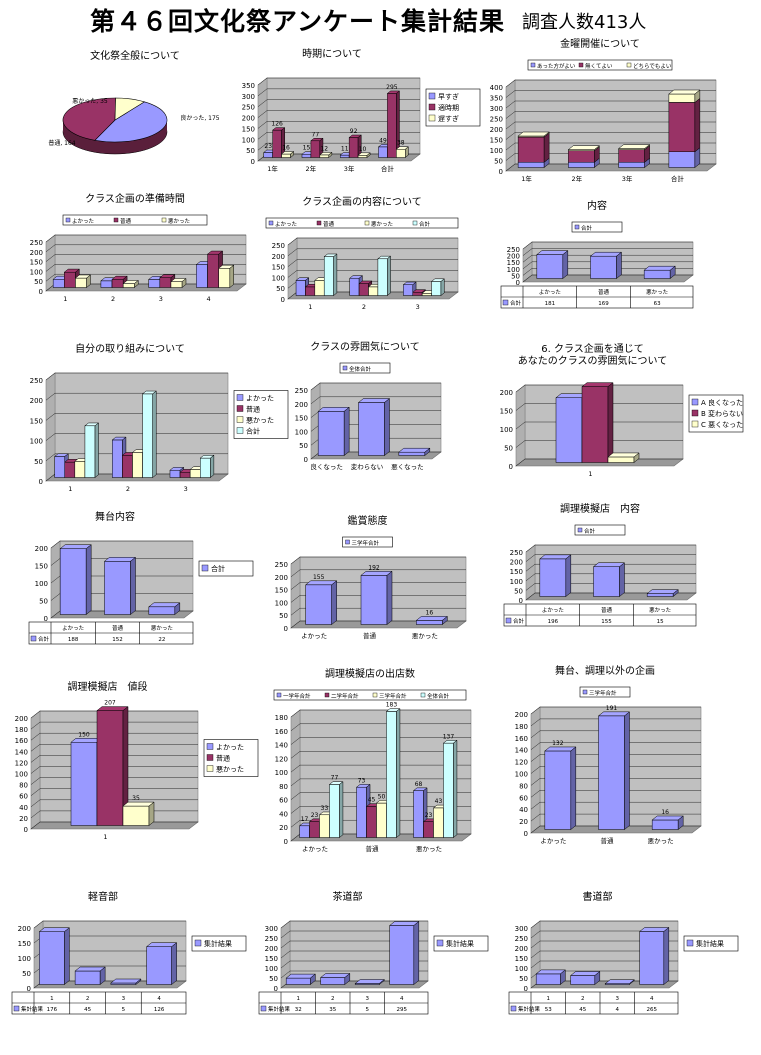  I want to click on y-tick-label: 180, so click(281, 718).